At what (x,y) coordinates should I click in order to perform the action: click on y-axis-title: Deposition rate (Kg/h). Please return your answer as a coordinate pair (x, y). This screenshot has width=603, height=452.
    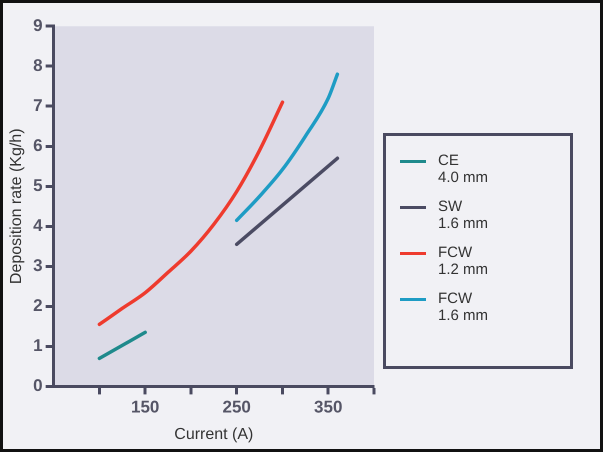
    Looking at the image, I should click on (17, 206).